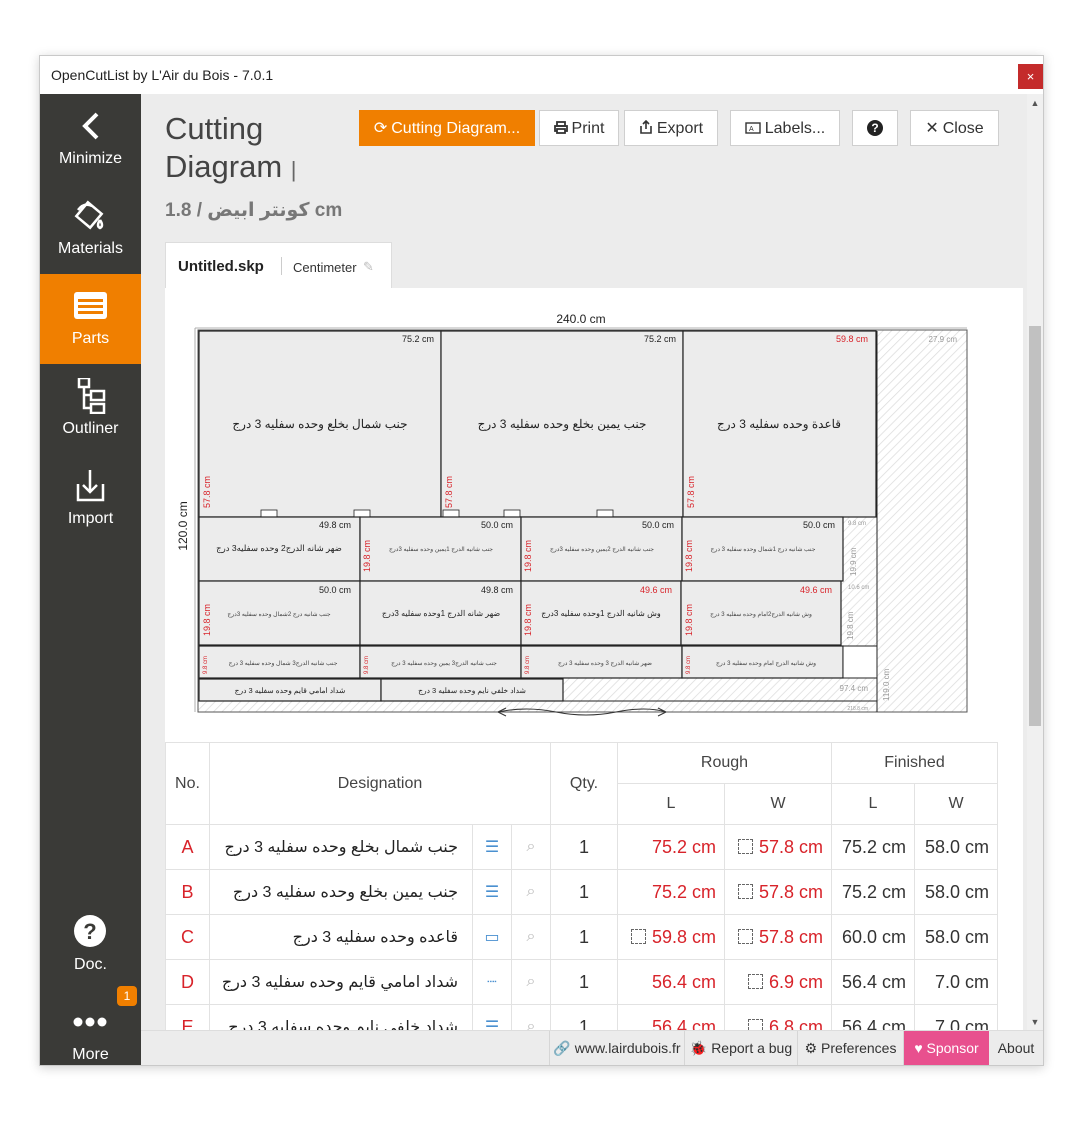 This screenshot has width=1081, height=1137. I want to click on page-title: Cutting Diagram |, so click(231, 147).